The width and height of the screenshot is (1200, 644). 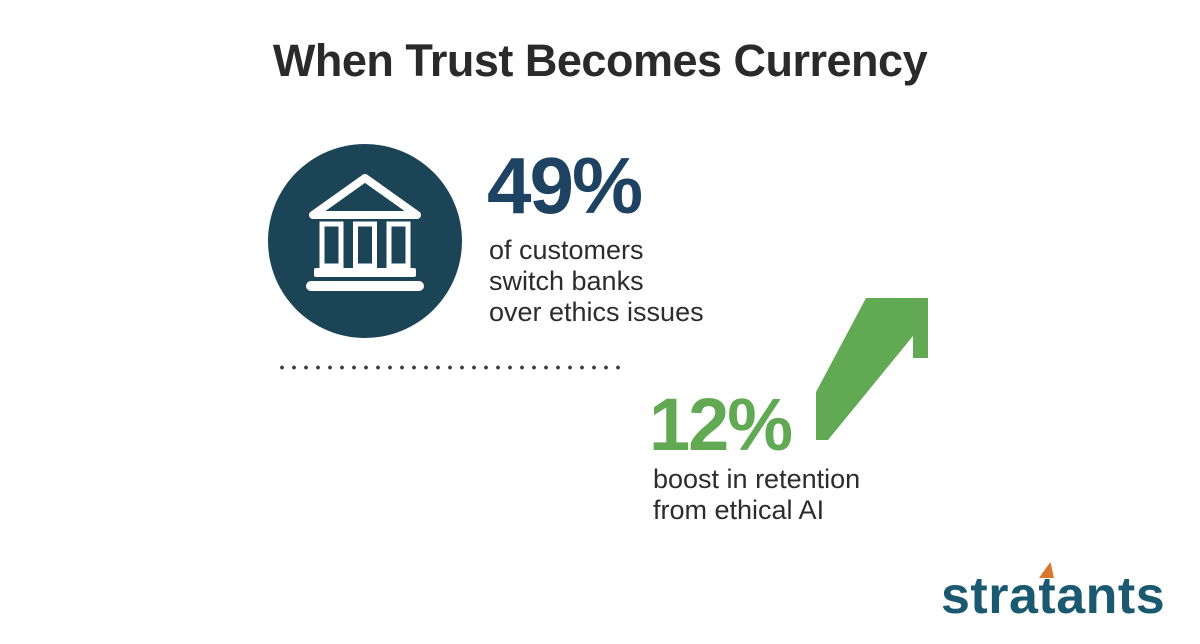 I want to click on brand-logo: strat ants, so click(x=1053, y=593).